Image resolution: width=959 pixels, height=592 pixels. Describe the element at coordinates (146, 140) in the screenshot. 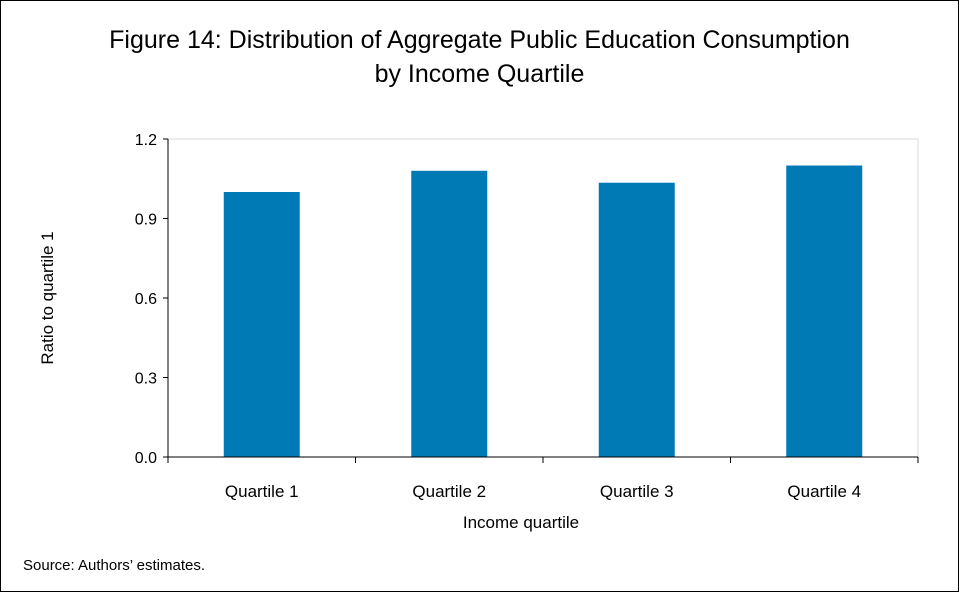

I see `y-tick-label: 1.2` at that location.